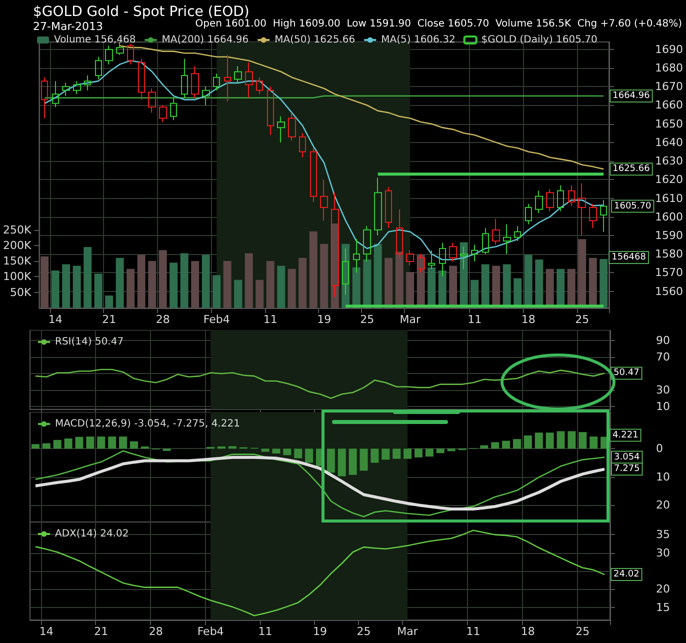 The height and width of the screenshot is (643, 686). What do you see at coordinates (17, 245) in the screenshot?
I see `y2-tick-label: 200K` at bounding box center [17, 245].